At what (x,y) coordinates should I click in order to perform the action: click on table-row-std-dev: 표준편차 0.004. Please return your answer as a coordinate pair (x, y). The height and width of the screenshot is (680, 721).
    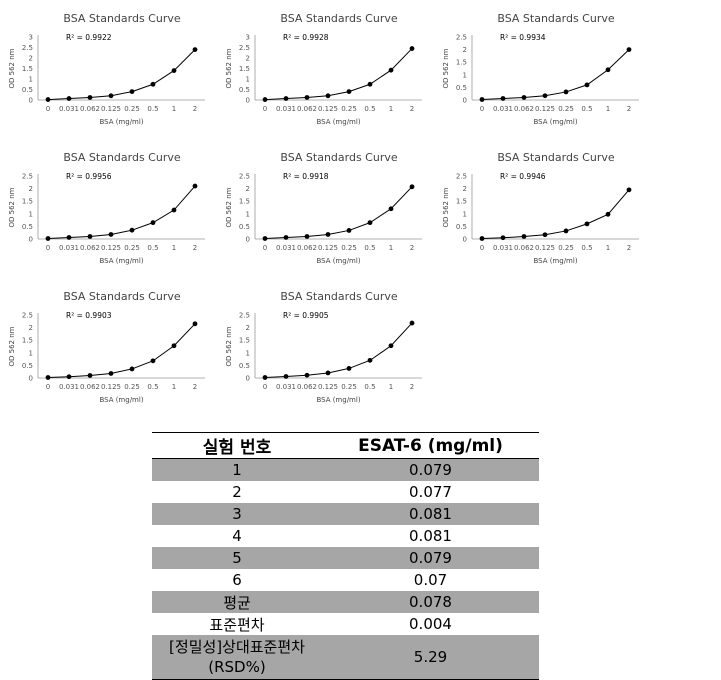
    Looking at the image, I should click on (345, 624).